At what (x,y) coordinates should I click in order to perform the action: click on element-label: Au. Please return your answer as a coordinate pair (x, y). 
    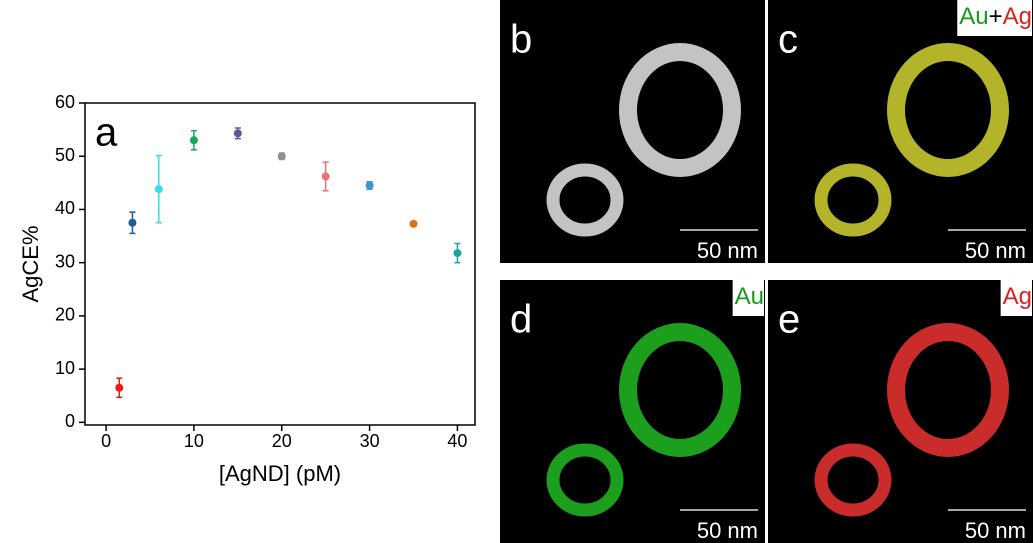
    Looking at the image, I should click on (749, 296).